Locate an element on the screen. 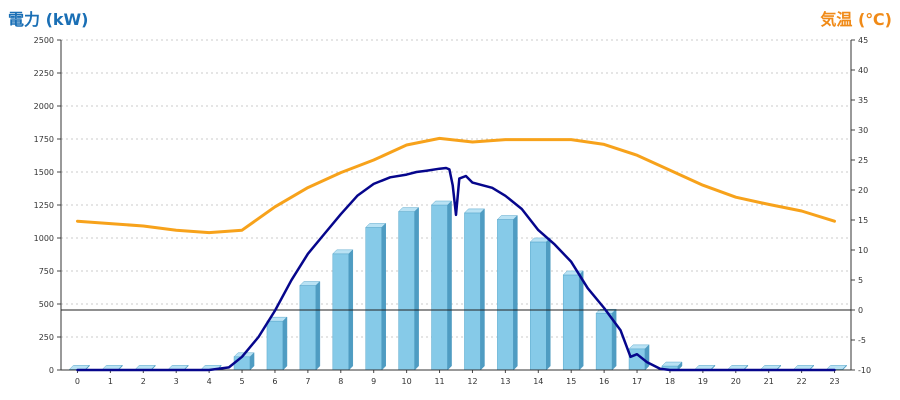 The width and height of the screenshot is (900, 400). x-tick-label: 1 is located at coordinates (110, 381).